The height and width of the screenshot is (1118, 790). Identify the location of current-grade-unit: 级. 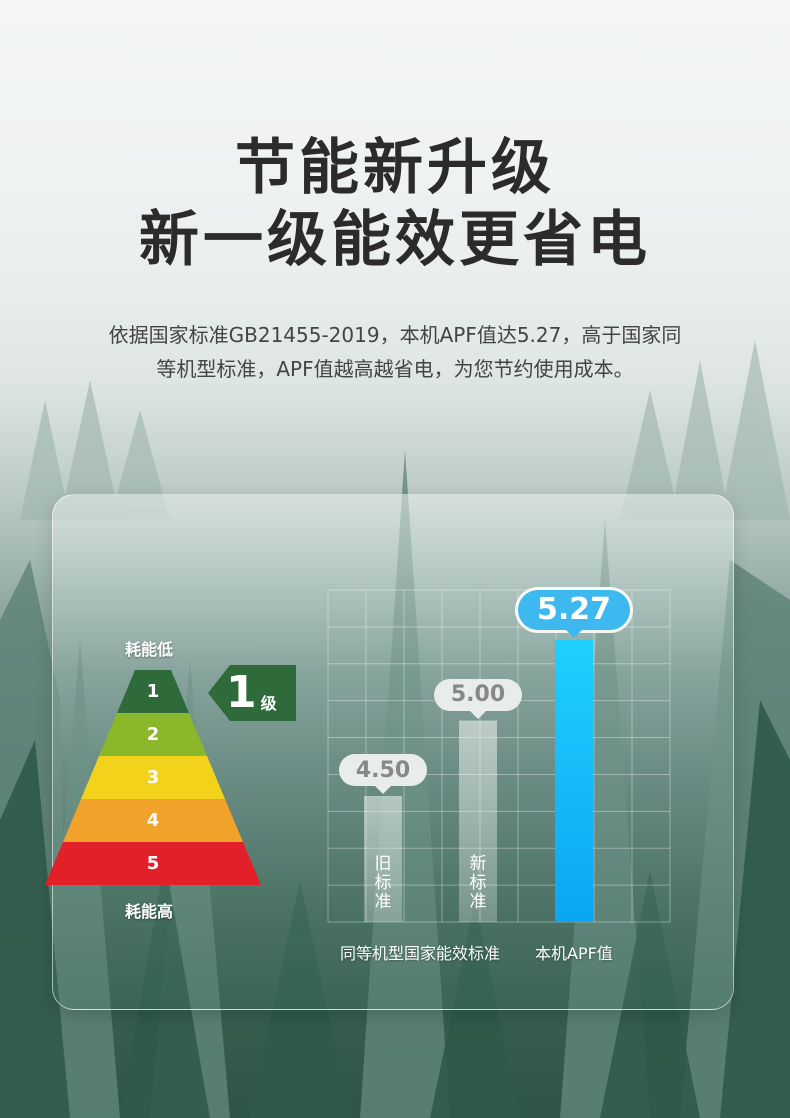
(268, 703).